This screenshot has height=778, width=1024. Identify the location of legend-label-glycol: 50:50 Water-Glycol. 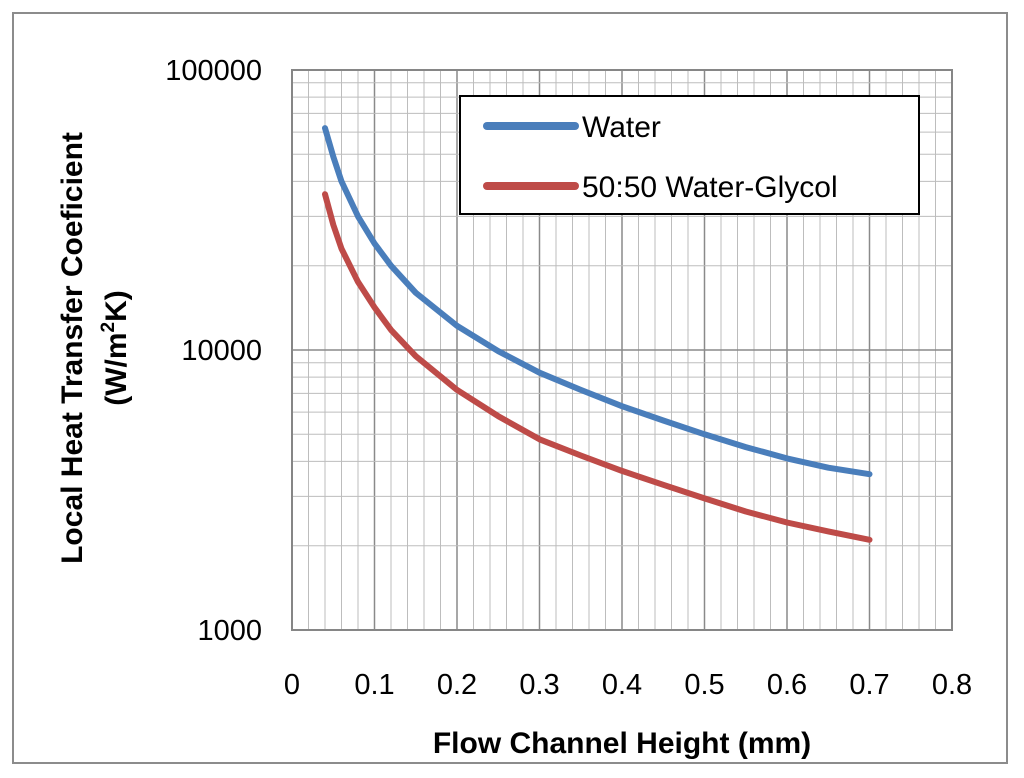
(710, 187).